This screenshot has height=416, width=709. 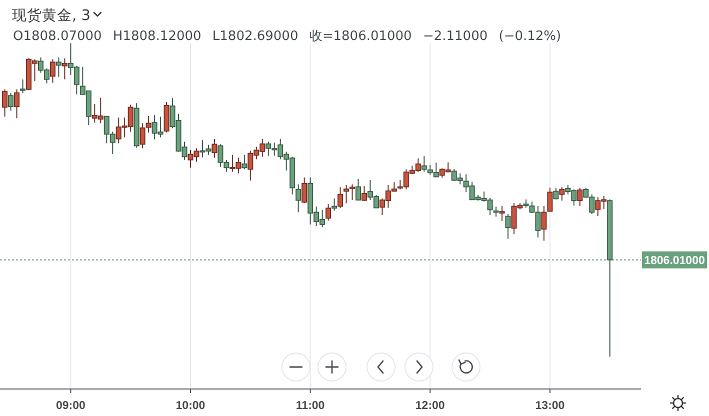 I want to click on x-tick-label: 13:00, so click(x=550, y=406).